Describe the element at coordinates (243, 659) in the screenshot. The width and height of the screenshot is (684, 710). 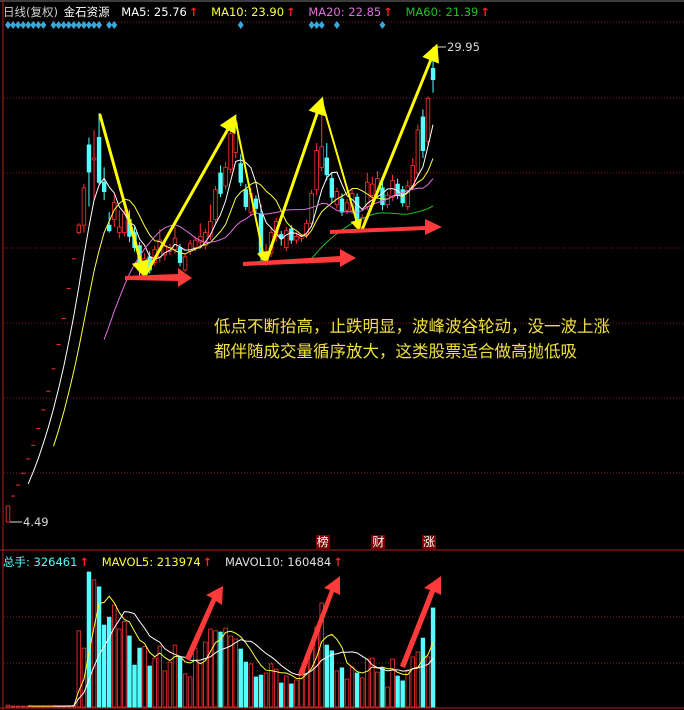
I see `mavol10-line` at that location.